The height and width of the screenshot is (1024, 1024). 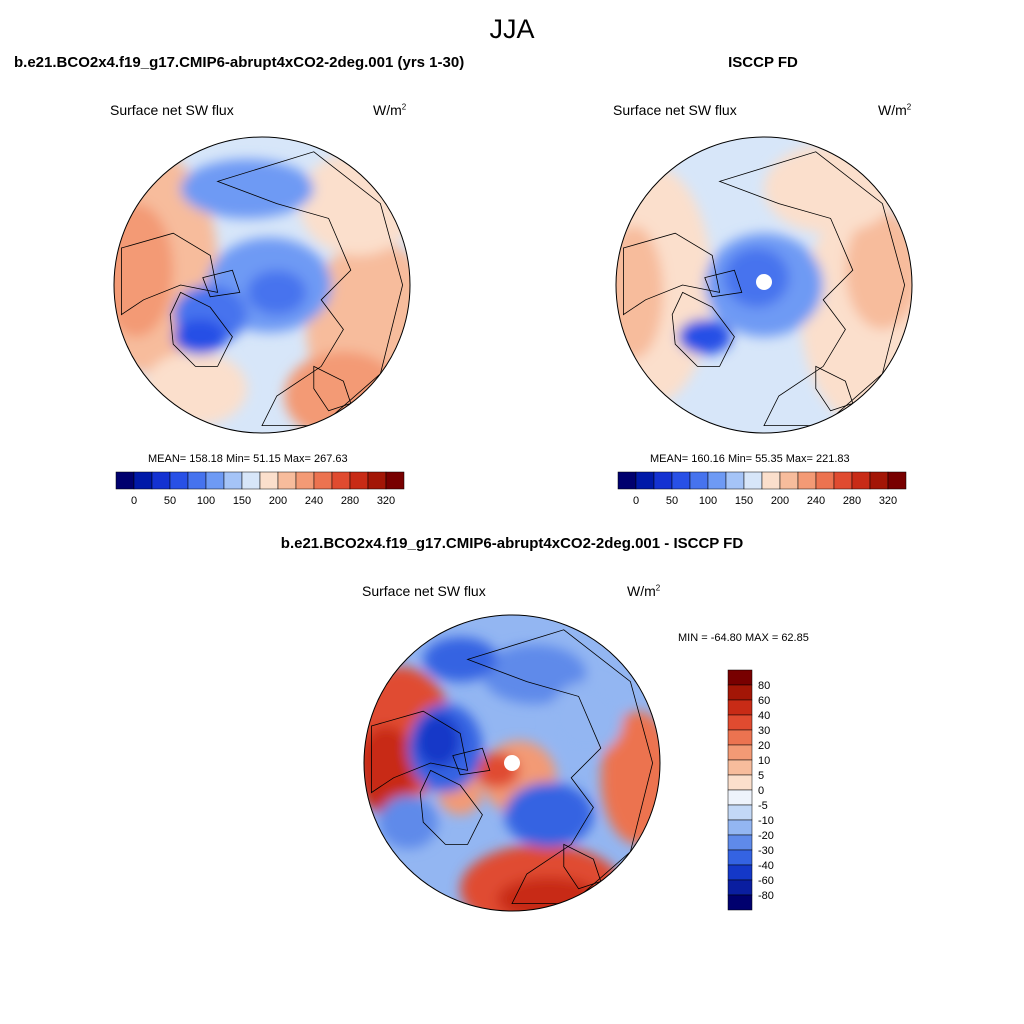 I want to click on colorbar-3-tick-label: 20, so click(x=764, y=746).